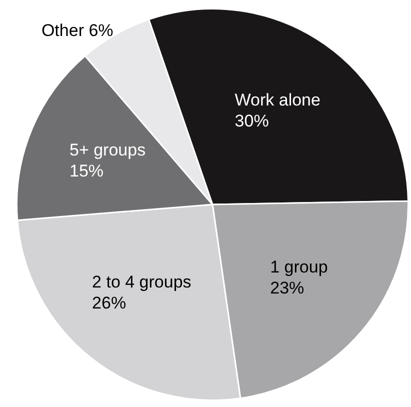 Image resolution: width=411 pixels, height=407 pixels. Describe the element at coordinates (107, 150) in the screenshot. I see `slice-label: 5+ groups` at that location.